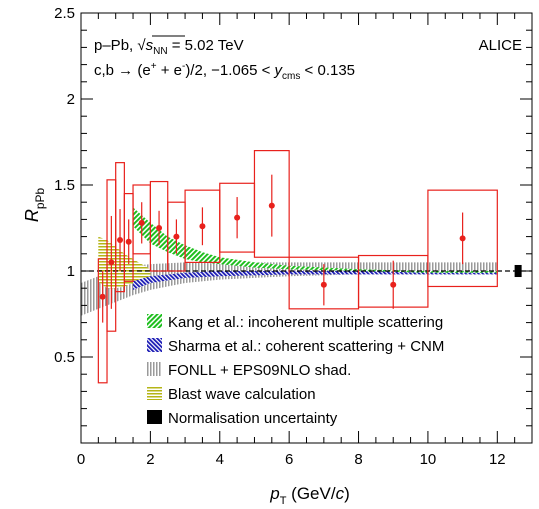 The width and height of the screenshot is (539, 509). What do you see at coordinates (154, 345) in the screenshot?
I see `legend-swatch-sharma` at bounding box center [154, 345].